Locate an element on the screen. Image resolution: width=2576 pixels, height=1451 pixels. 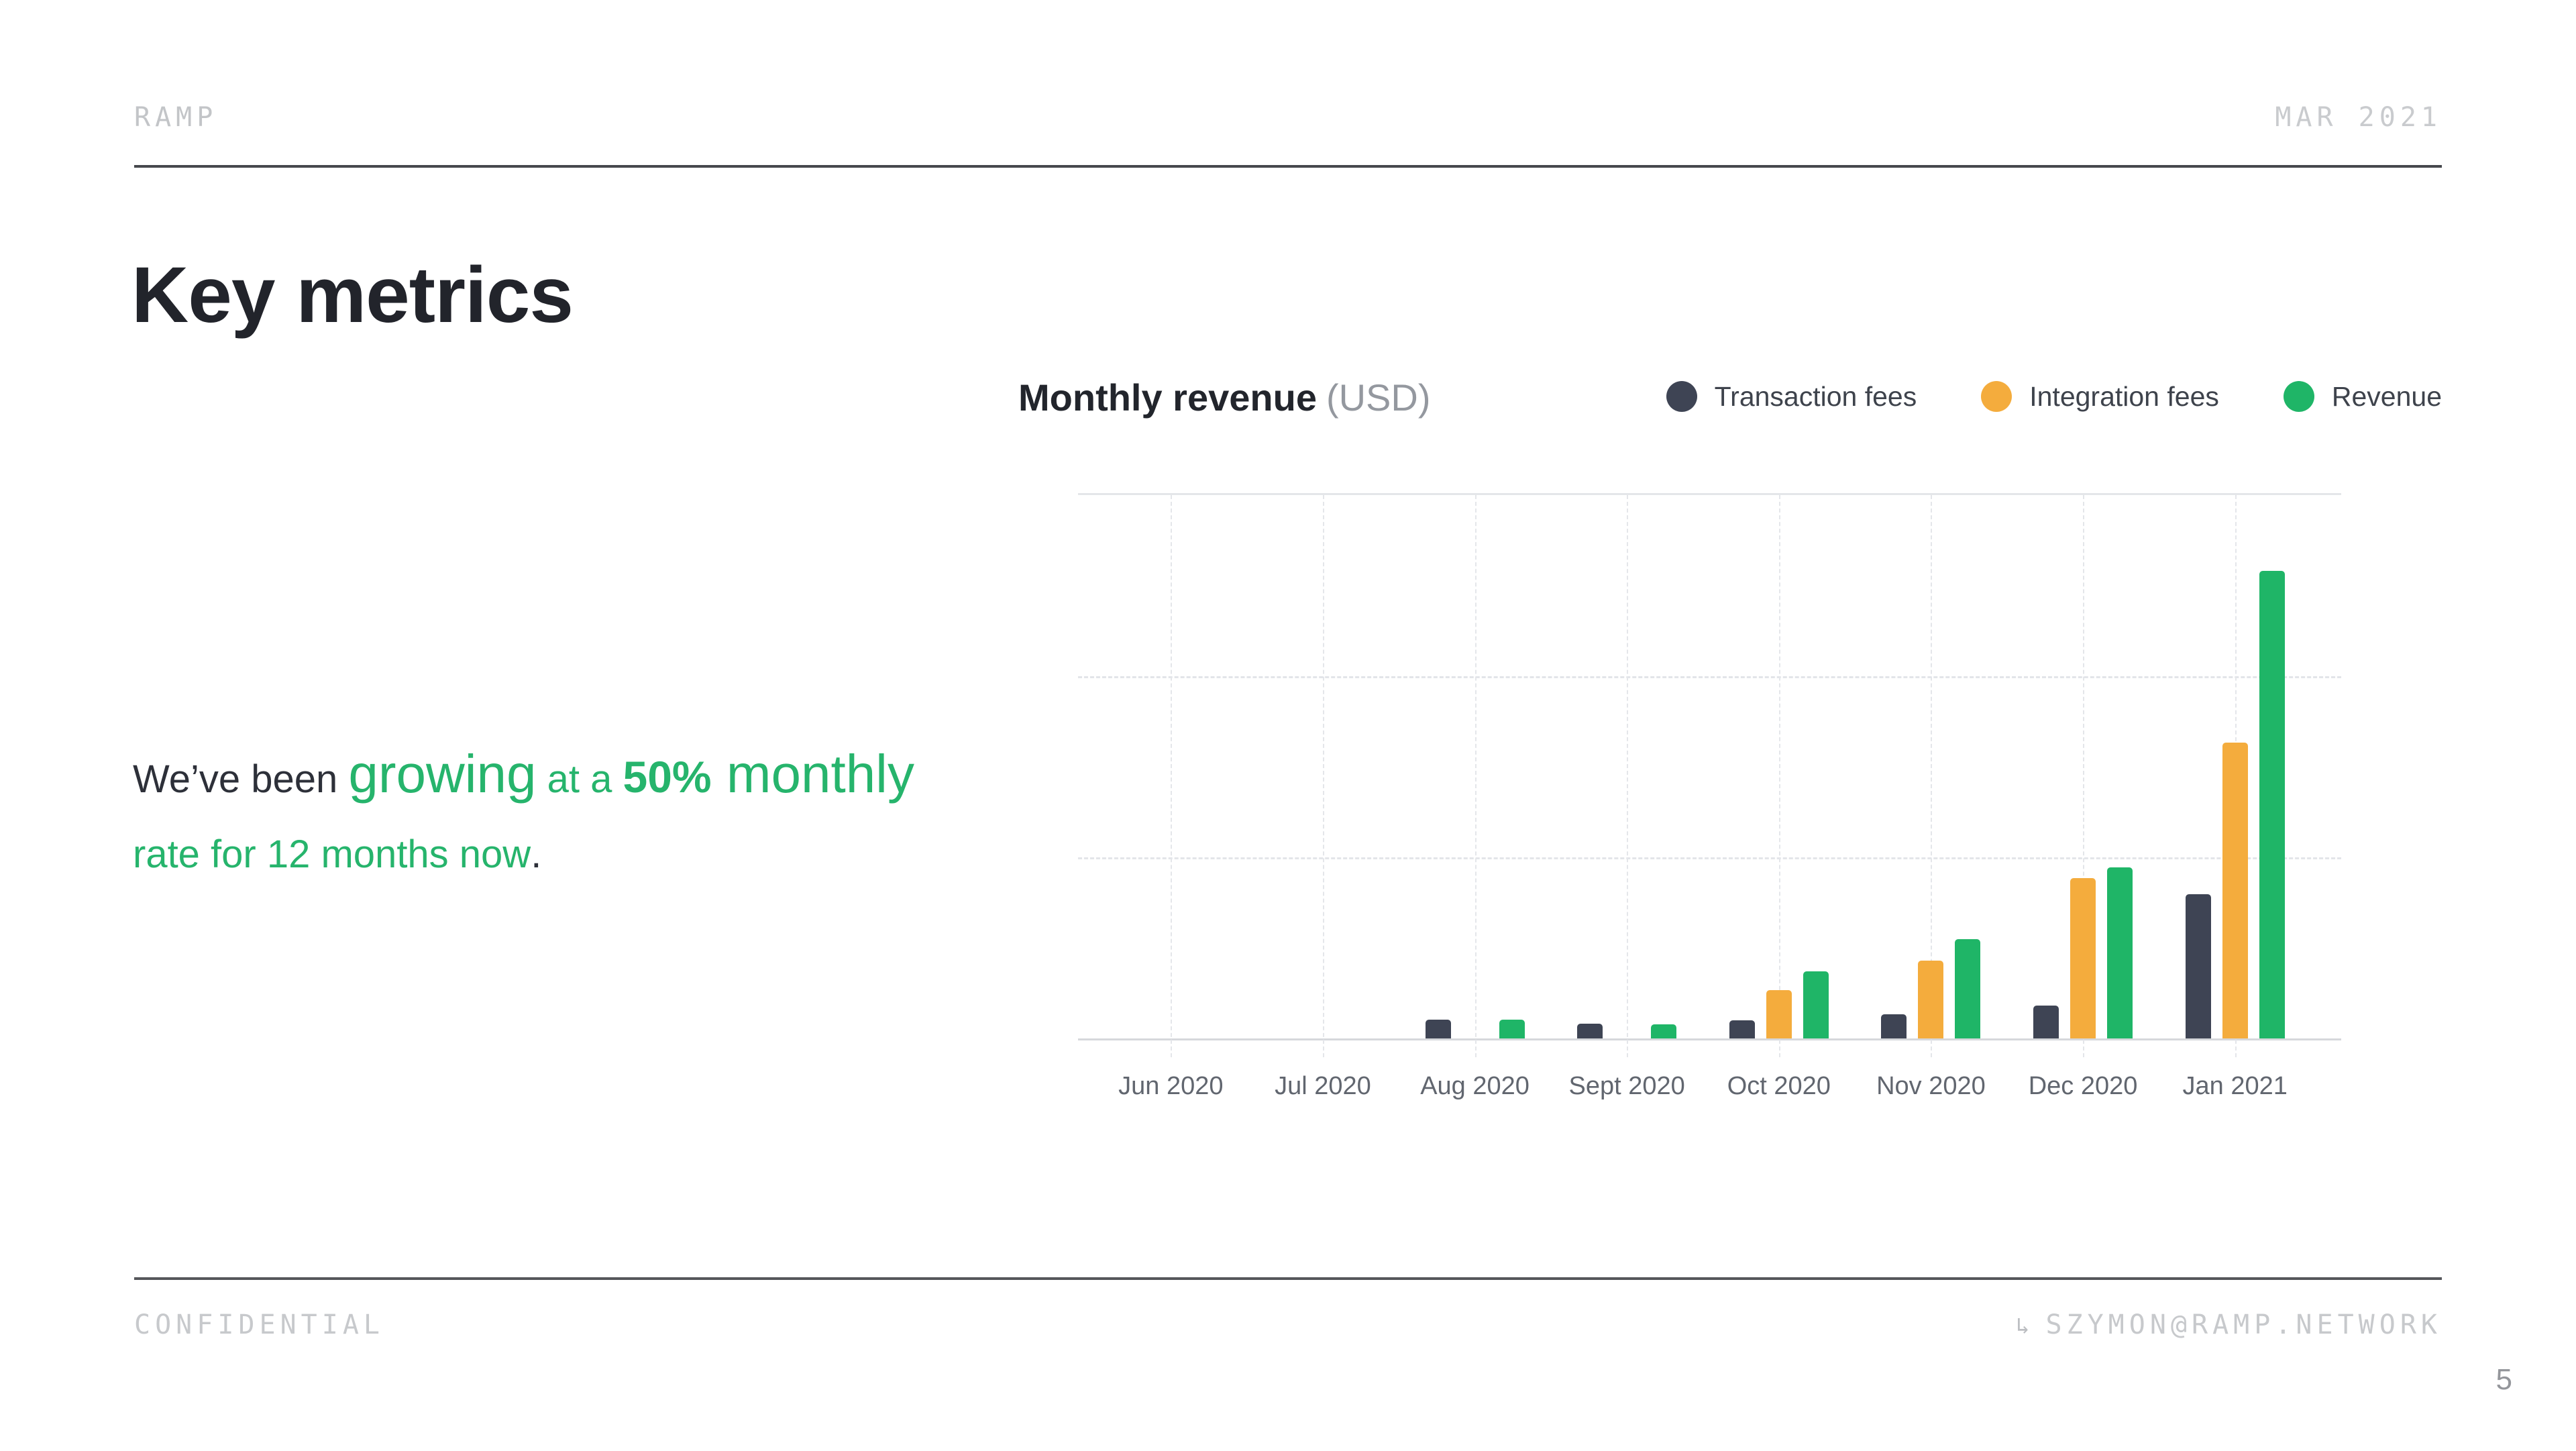
highlight-seg-growing: growing is located at coordinates (442, 774).